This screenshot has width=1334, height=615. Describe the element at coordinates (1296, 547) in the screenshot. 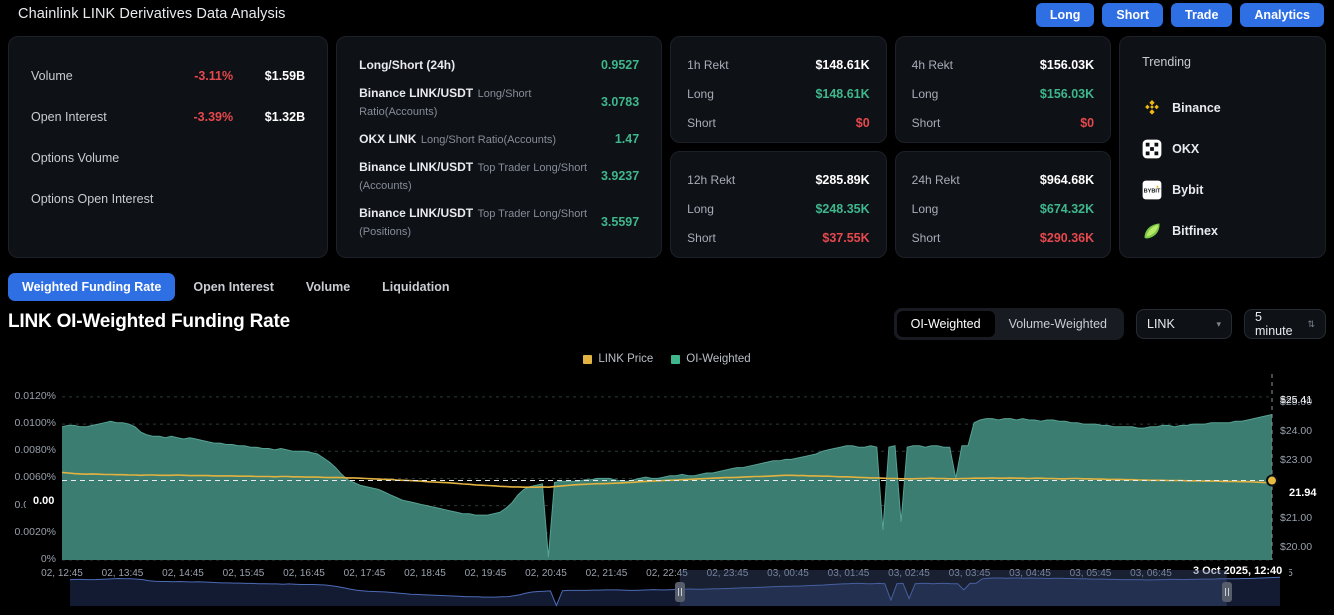

I see `y-axis-right-tick: $20.00` at that location.